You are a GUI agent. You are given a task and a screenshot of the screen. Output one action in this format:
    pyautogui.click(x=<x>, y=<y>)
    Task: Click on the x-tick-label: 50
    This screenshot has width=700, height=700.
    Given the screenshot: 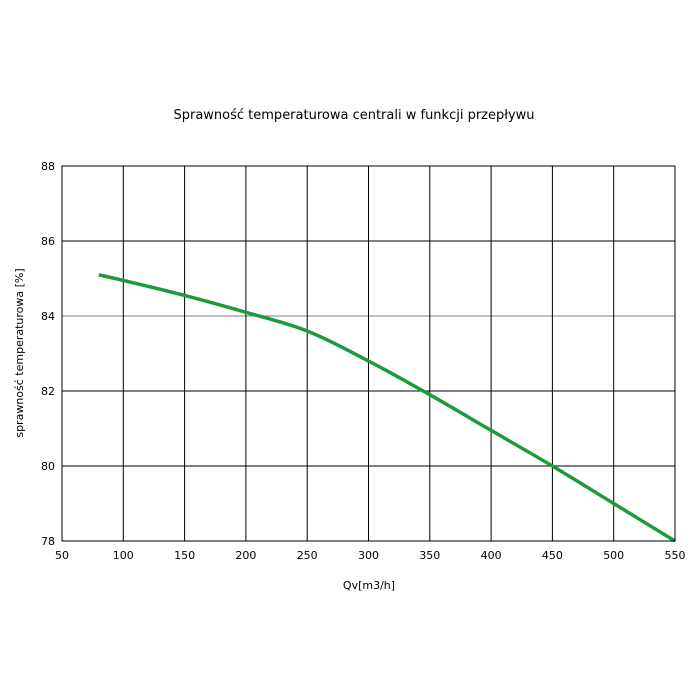 What is the action you would take?
    pyautogui.click(x=62, y=555)
    